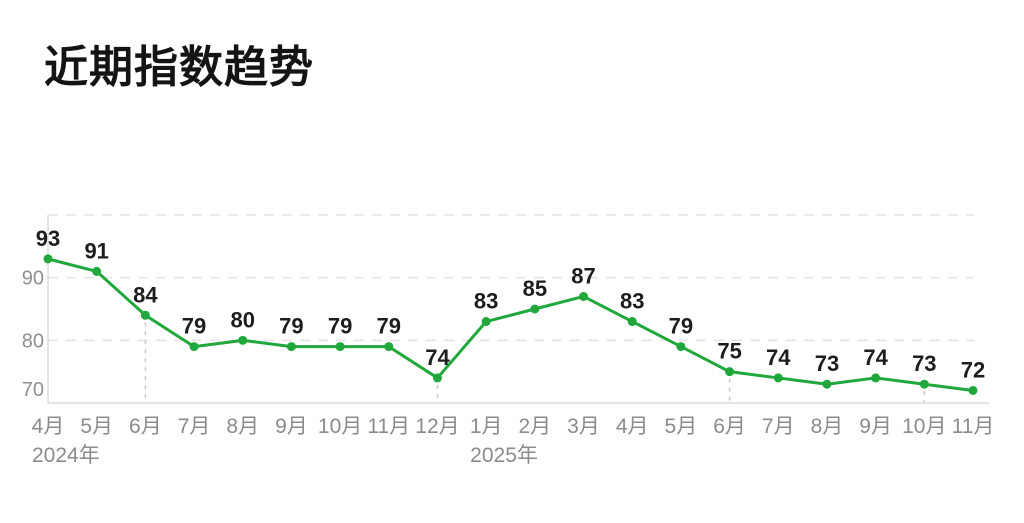 The height and width of the screenshot is (523, 1024). What do you see at coordinates (583, 426) in the screenshot?
I see `x-tick-label: 3月` at bounding box center [583, 426].